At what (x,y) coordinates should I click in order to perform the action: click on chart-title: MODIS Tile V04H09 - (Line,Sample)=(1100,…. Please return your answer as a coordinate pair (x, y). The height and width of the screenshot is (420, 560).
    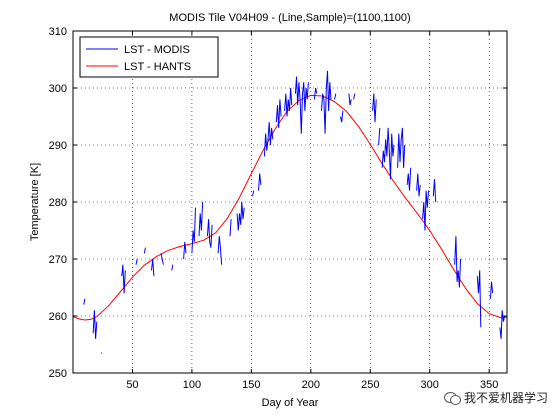
    Looking at the image, I should click on (289, 18).